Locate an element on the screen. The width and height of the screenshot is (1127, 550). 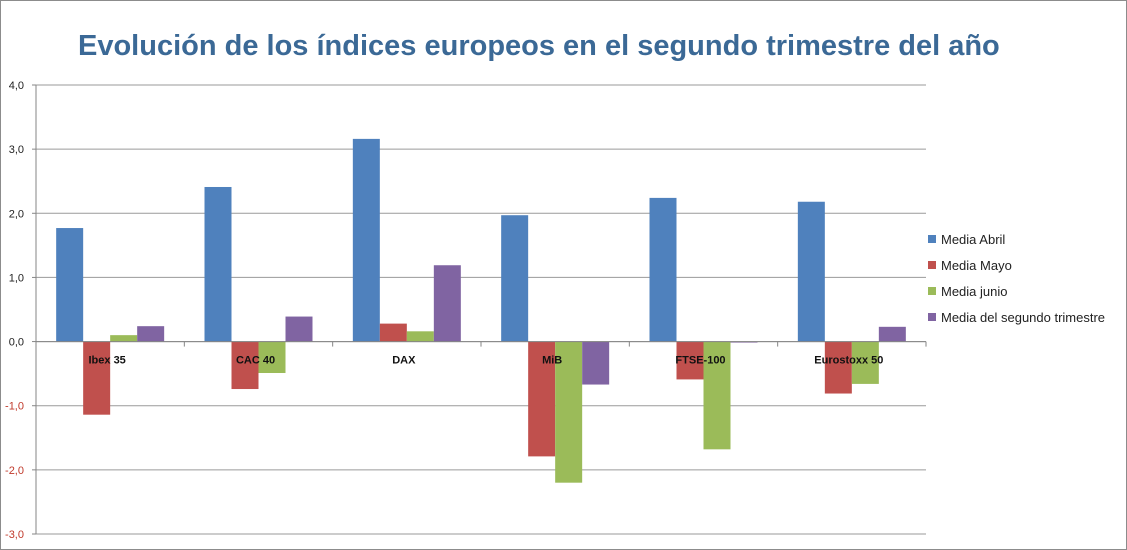
x-category-label: DAX is located at coordinates (404, 361).